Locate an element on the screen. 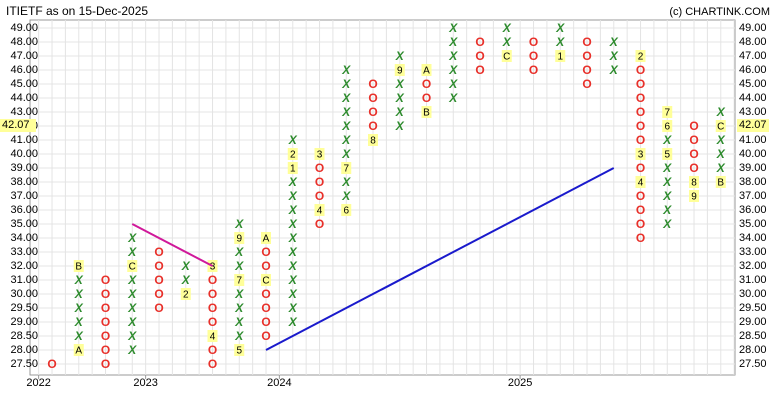  y-tick-label-right: 30.00 is located at coordinates (753, 294).